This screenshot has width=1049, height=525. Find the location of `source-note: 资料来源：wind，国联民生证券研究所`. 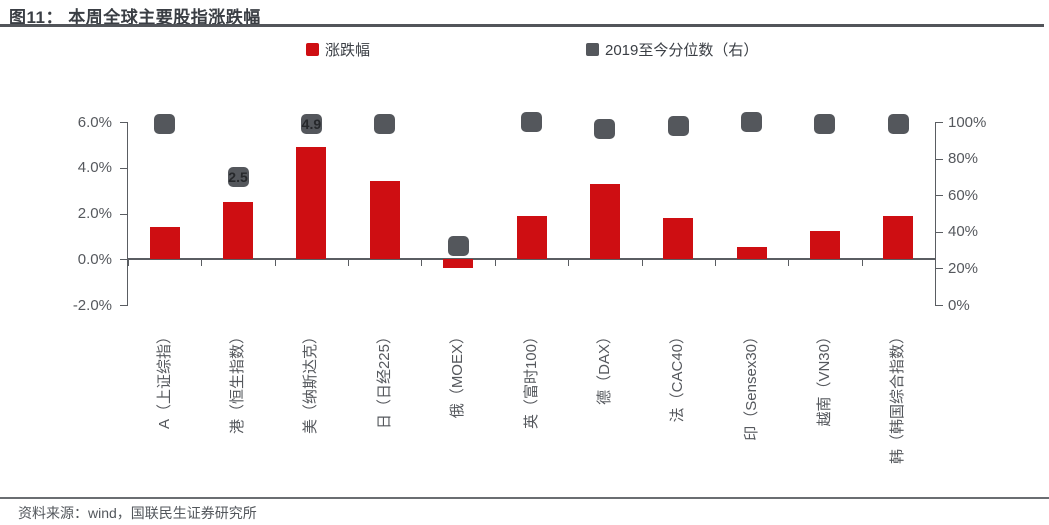

source-note: 资料来源：wind，国联民生证券研究所 is located at coordinates (137, 513).